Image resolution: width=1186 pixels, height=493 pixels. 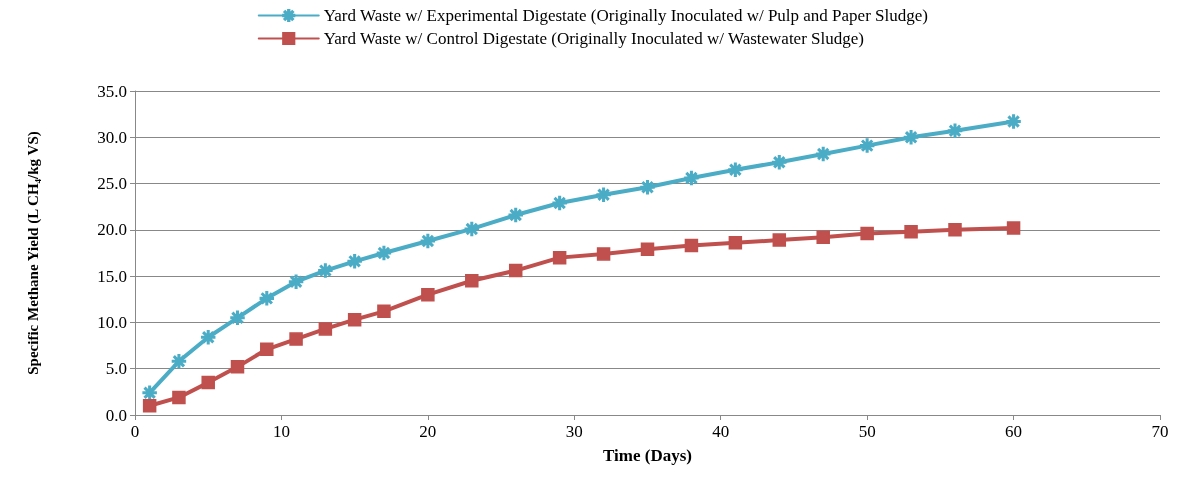 I want to click on x-tick-label: 20, so click(x=428, y=431).